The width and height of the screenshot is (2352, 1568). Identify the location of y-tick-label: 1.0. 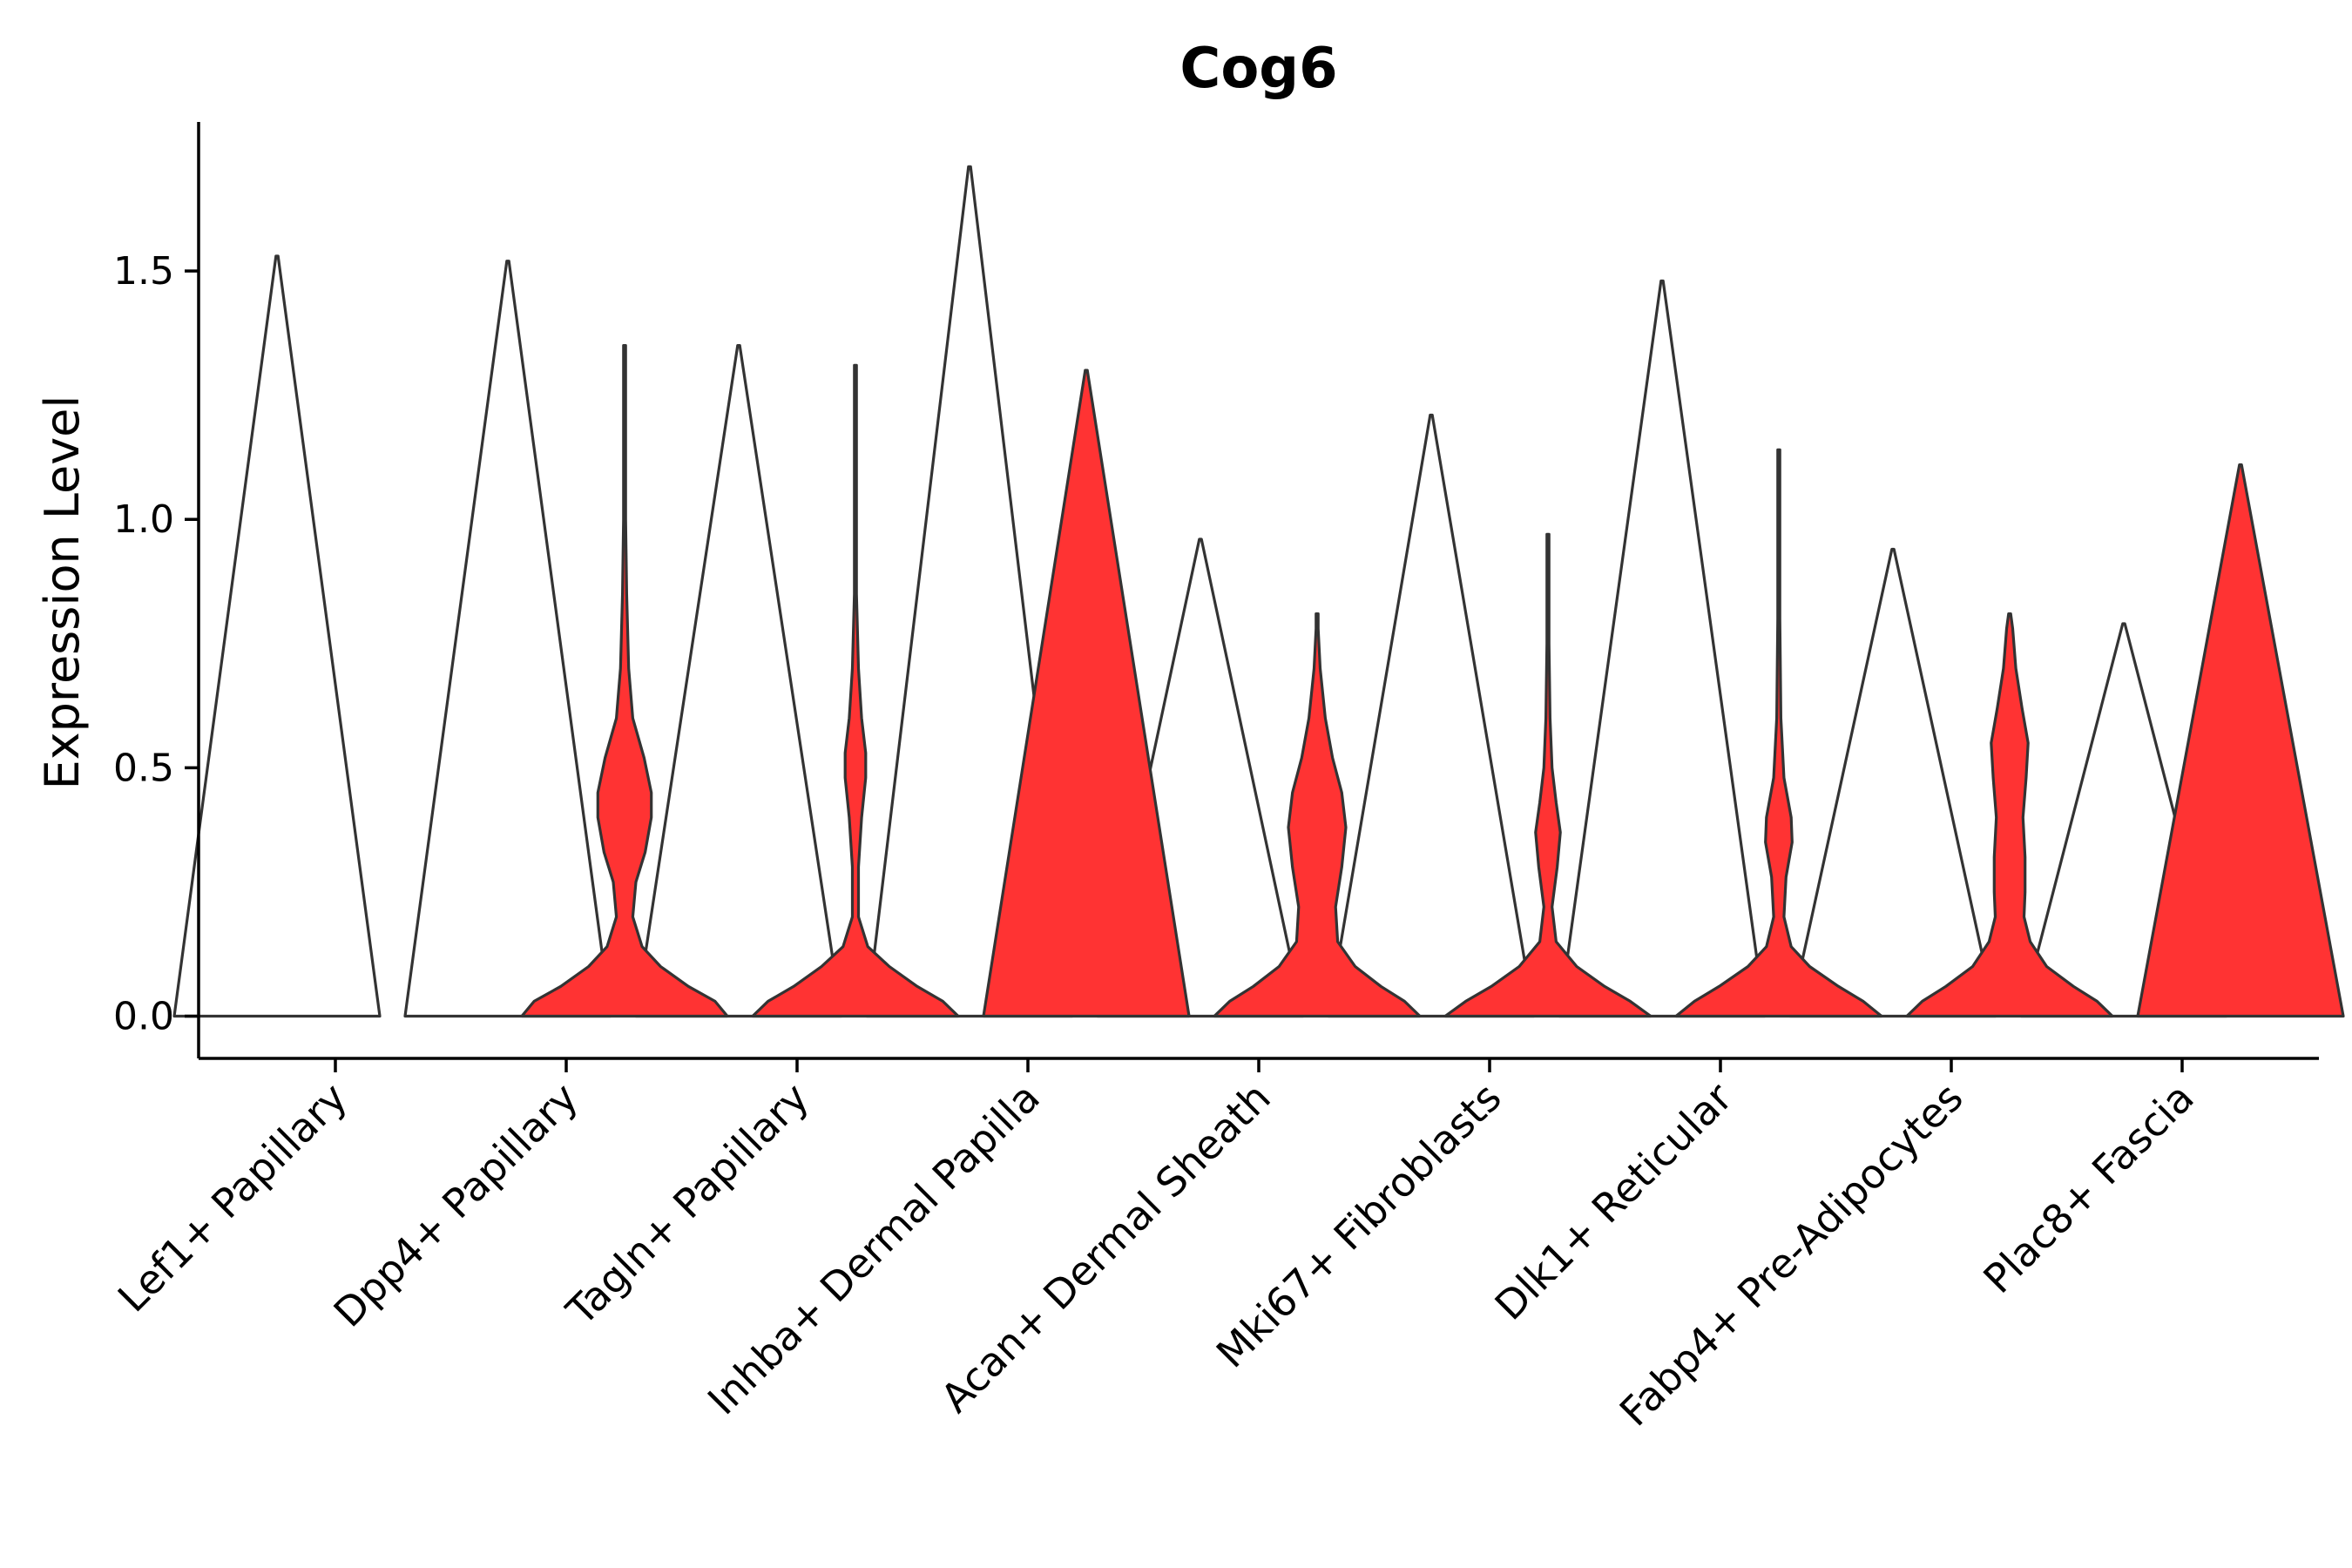
(143, 519).